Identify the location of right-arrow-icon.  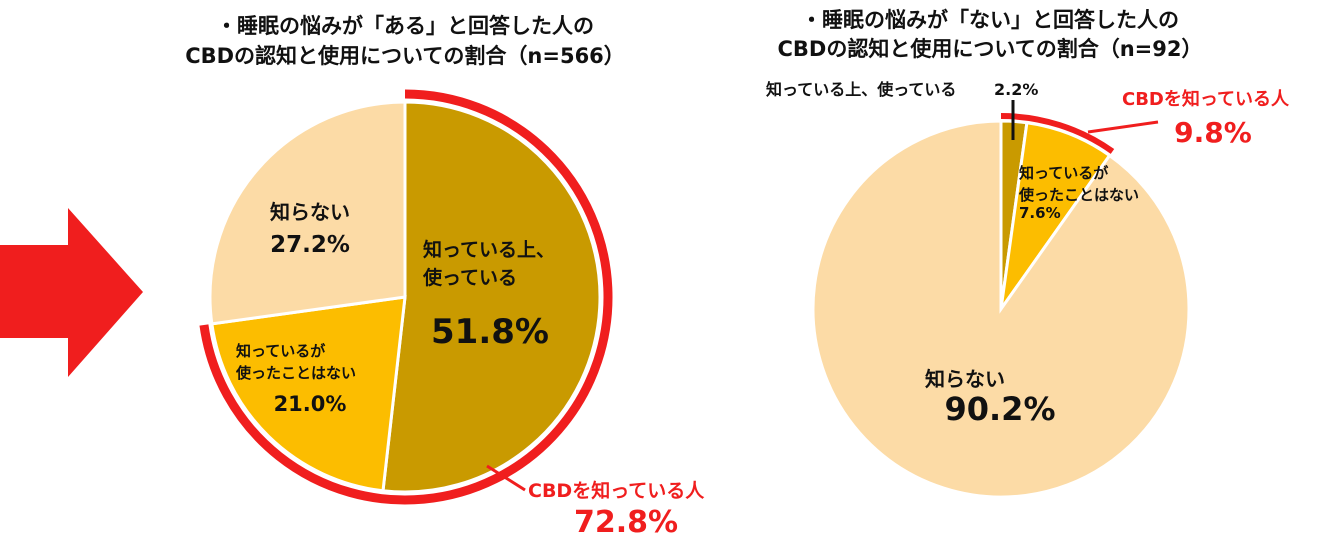
(71, 292).